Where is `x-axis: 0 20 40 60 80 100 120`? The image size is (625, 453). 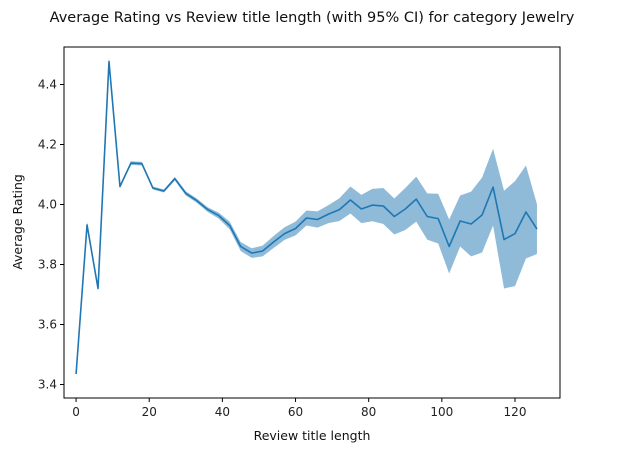 x-axis: 0 20 40 60 80 100 120 is located at coordinates (299, 408).